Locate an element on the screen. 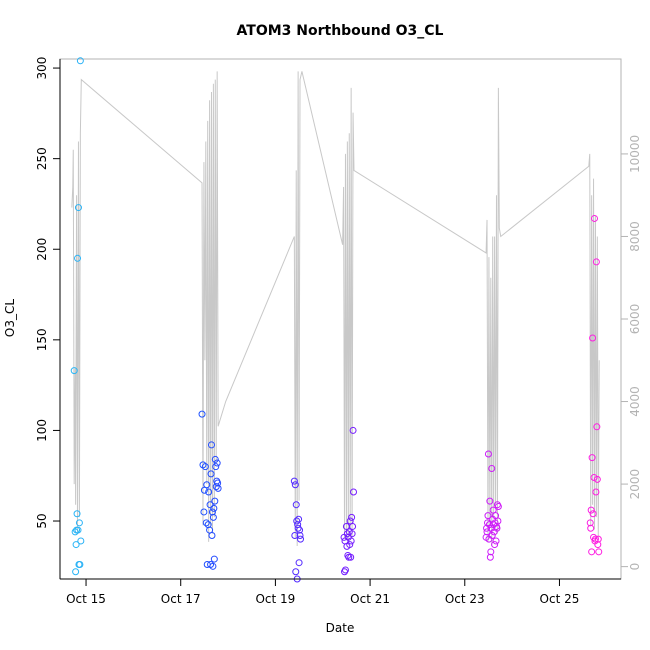 This screenshot has height=650, width=650. right-tick-label: 4000 is located at coordinates (635, 401).